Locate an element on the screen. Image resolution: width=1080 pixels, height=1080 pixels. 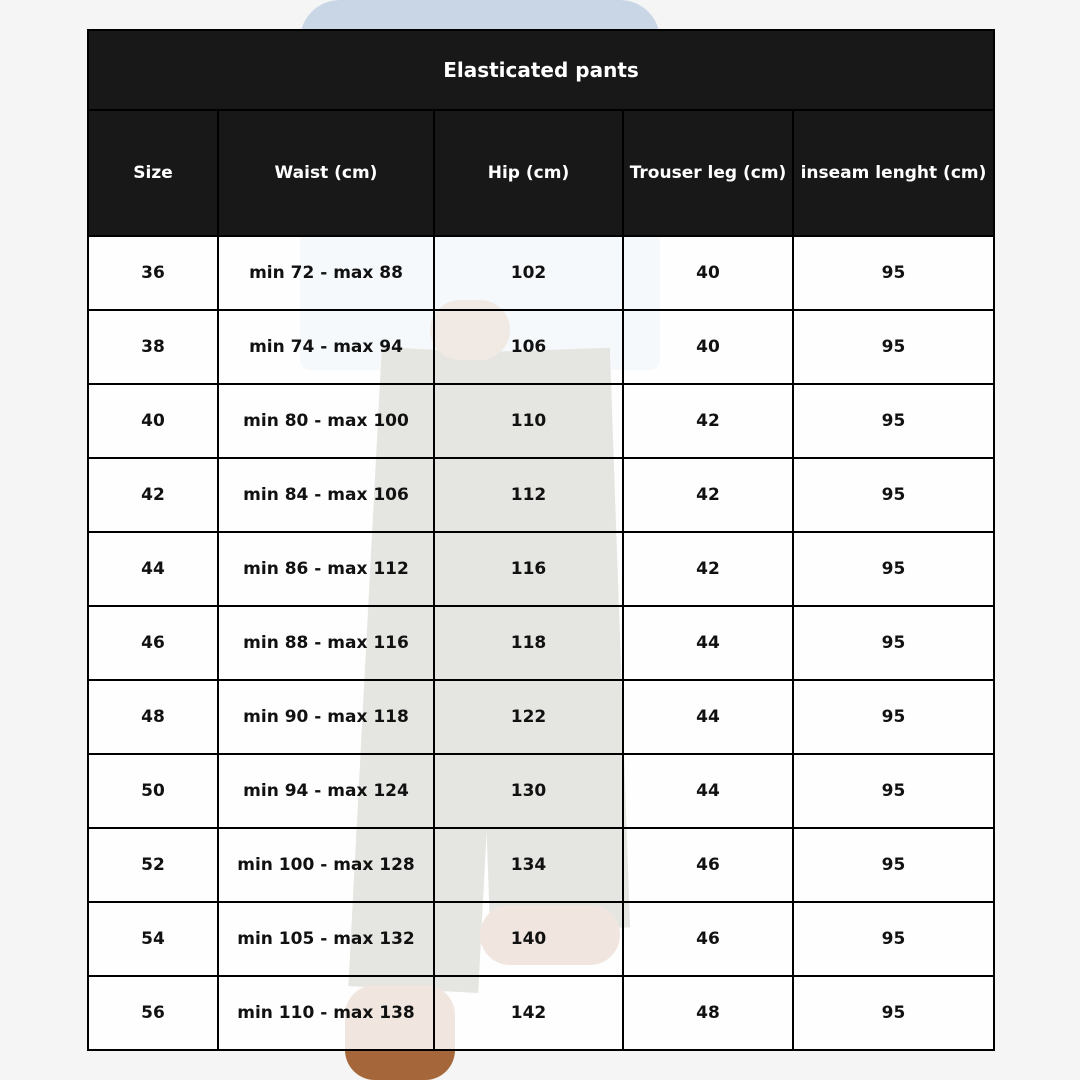
table-row: 38 min 74 - max 94 106 40 95 is located at coordinates (541, 347).